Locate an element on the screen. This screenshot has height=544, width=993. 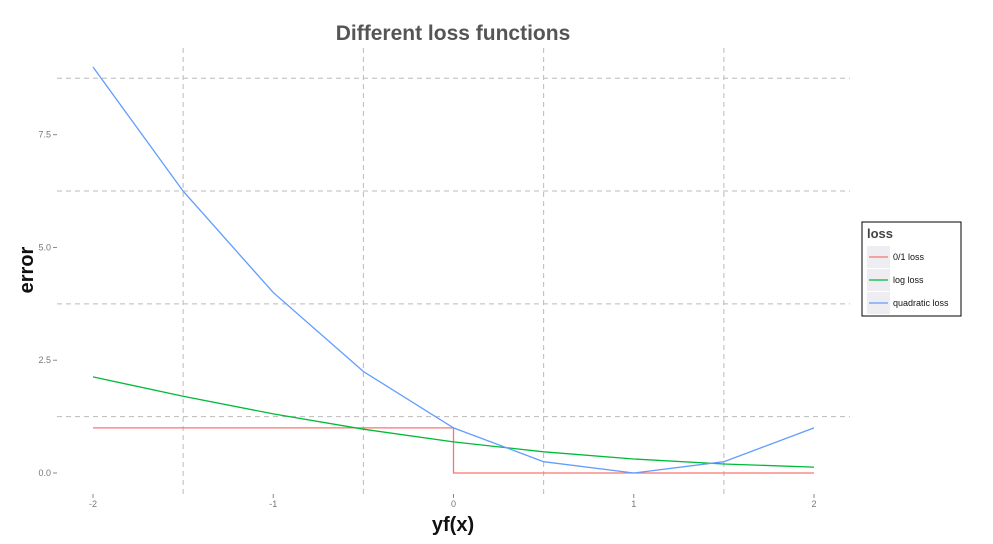
legend-items: 0/1 loss log loss quadratic loss is located at coordinates (908, 280).